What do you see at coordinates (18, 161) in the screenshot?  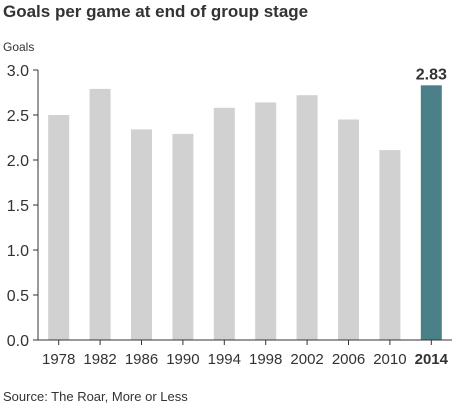 I see `y-tick-label: 2.0` at bounding box center [18, 161].